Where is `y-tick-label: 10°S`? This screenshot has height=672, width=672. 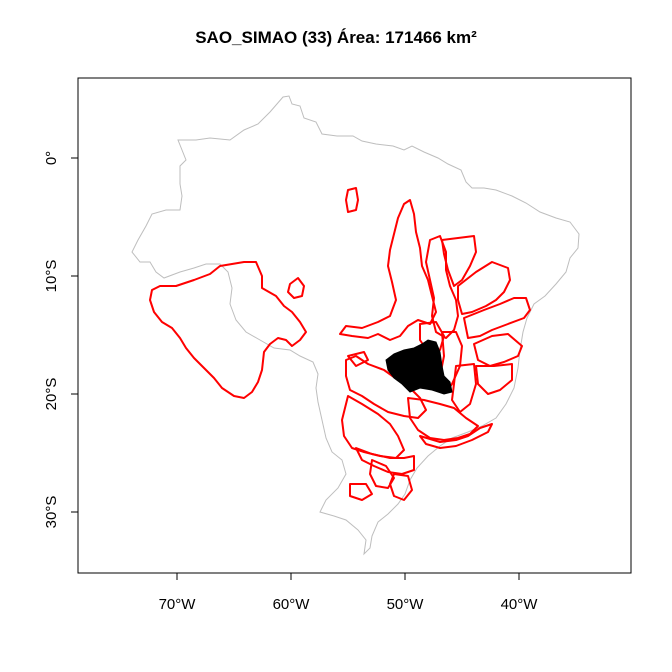
y-tick-label: 10°S is located at coordinates (51, 276).